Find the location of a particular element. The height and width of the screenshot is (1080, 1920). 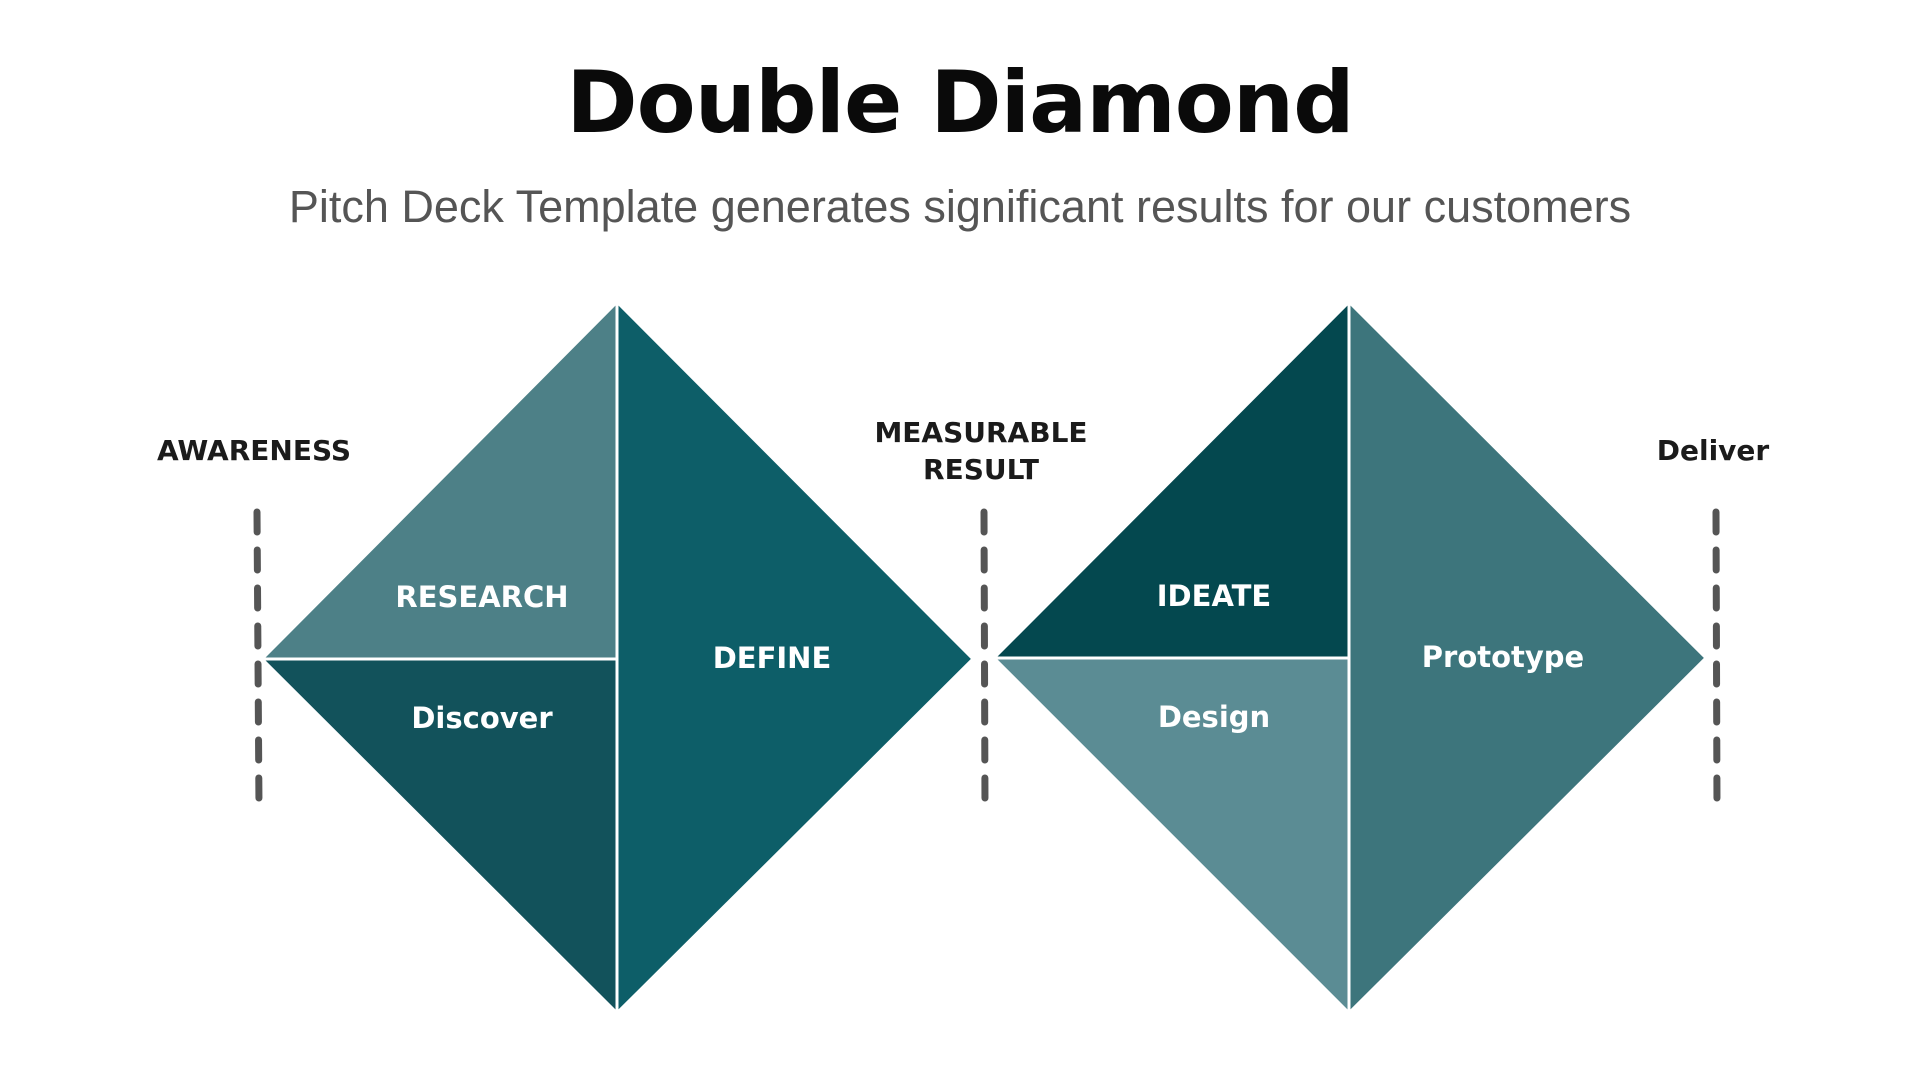

awareness-label: AWARENESS is located at coordinates (254, 450).